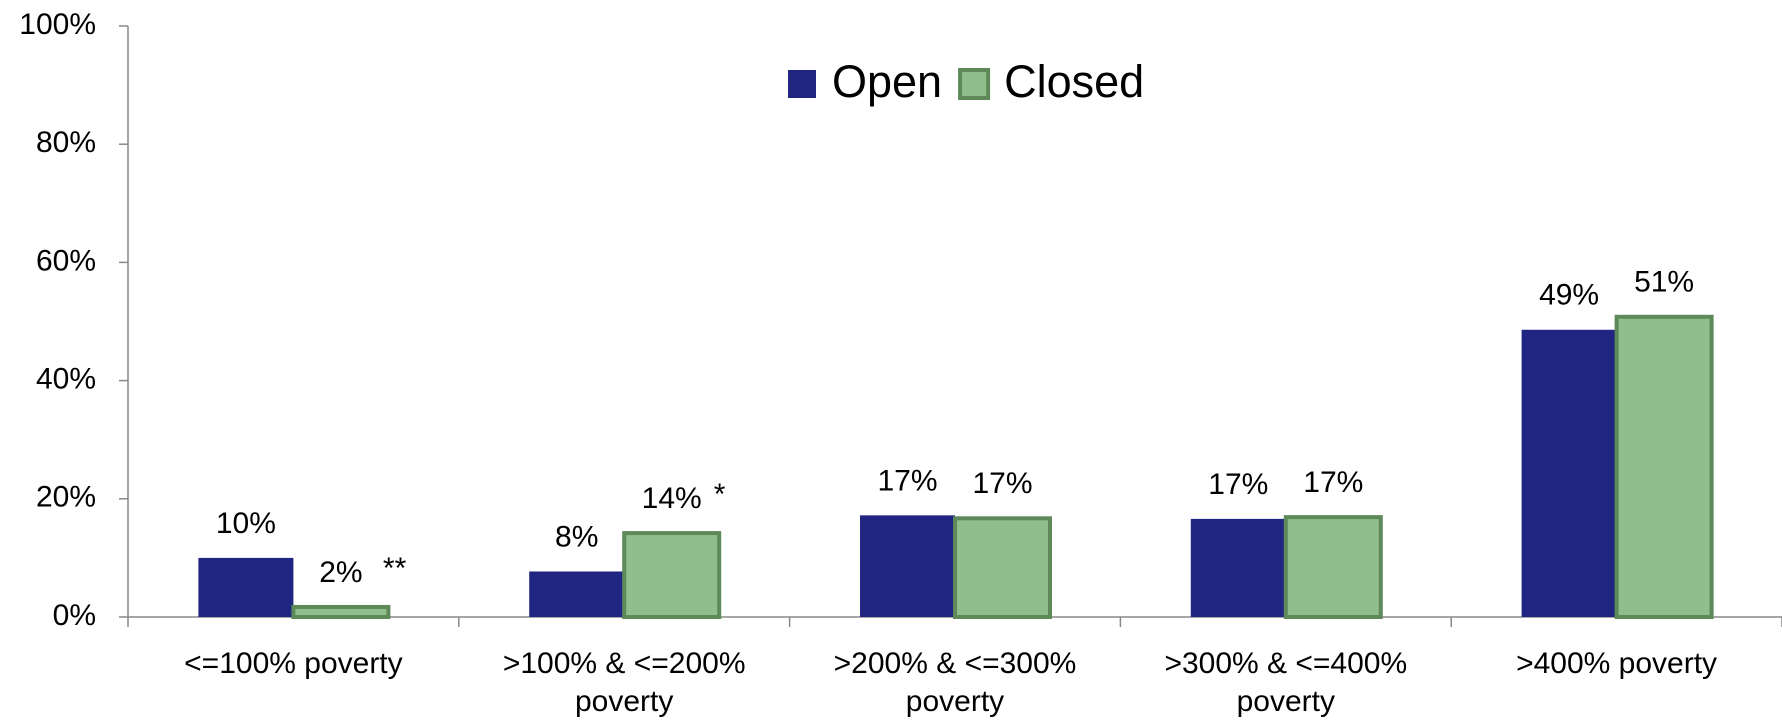  What do you see at coordinates (1074, 81) in the screenshot?
I see `legend-label: Closed` at bounding box center [1074, 81].